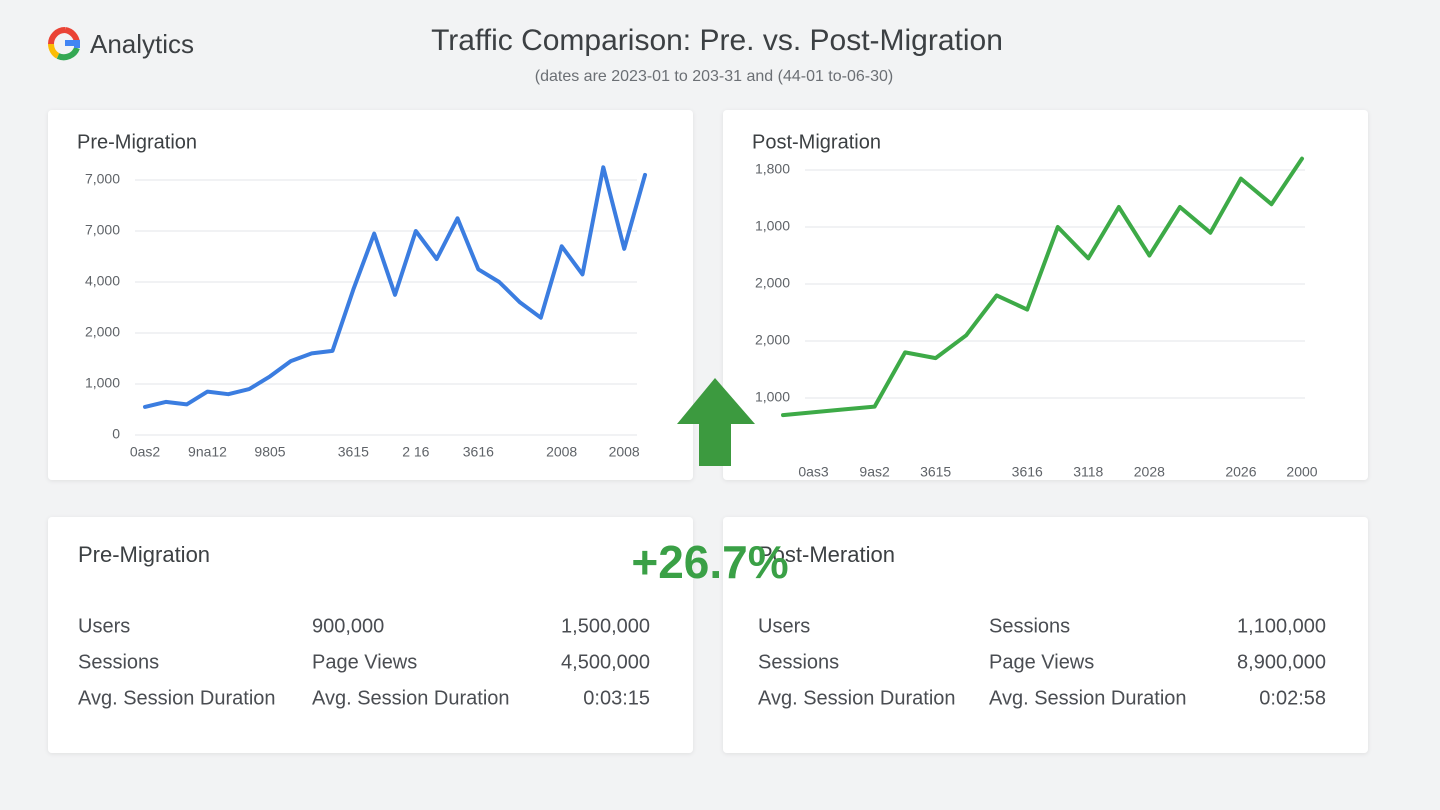  I want to click on stats-cell: 900,000, so click(348, 626).